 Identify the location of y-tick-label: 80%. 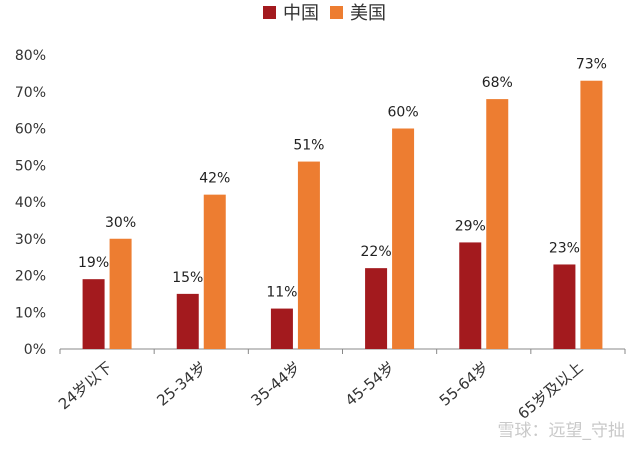
(30, 56).